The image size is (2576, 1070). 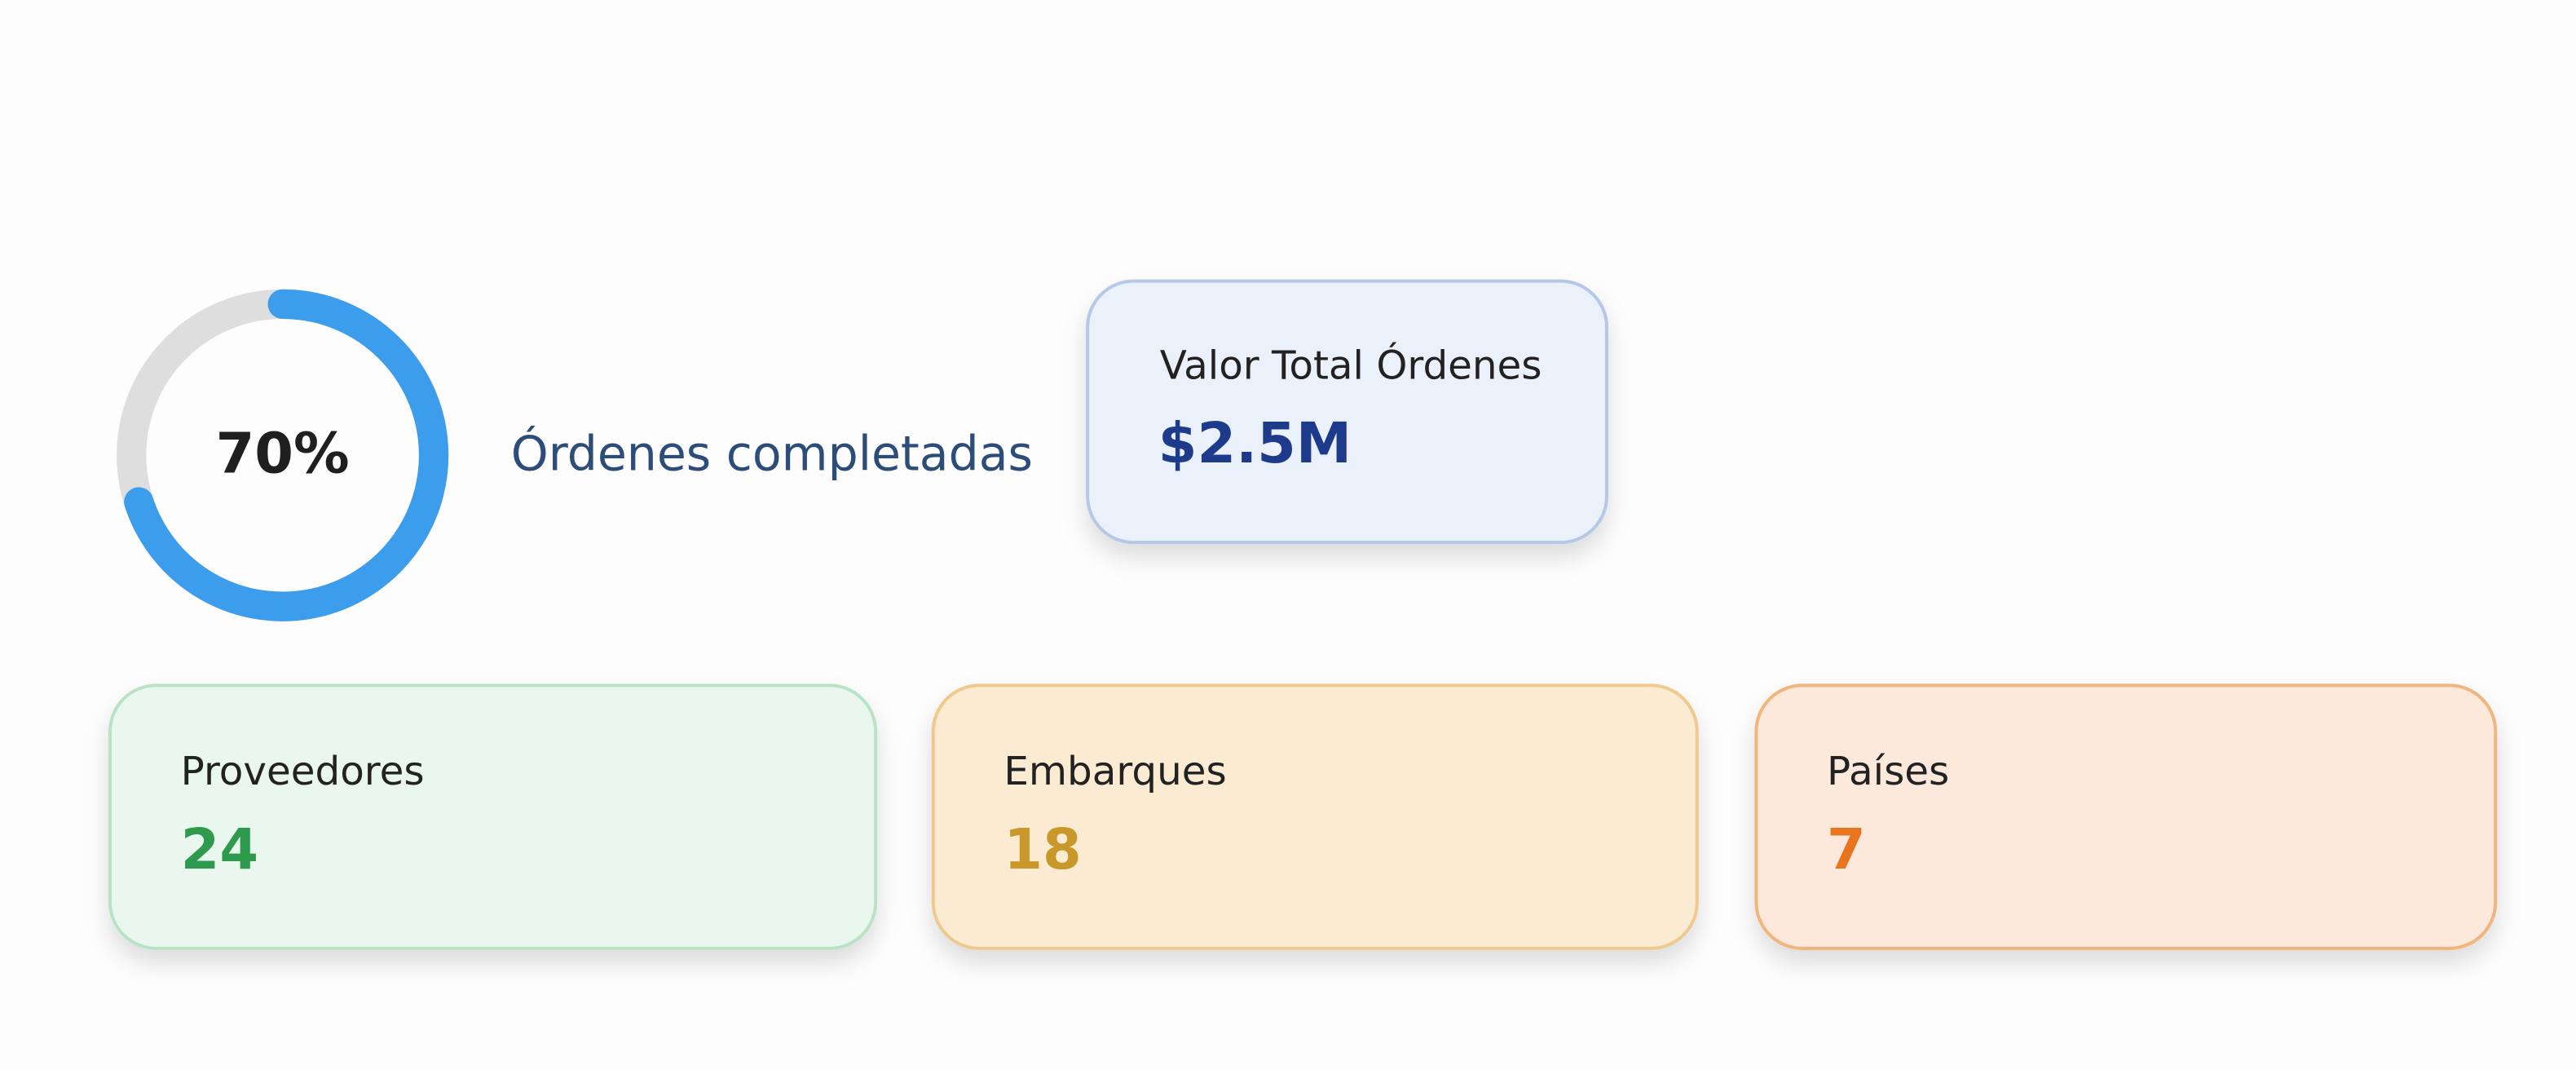 I want to click on donut-arc, so click(x=286, y=455).